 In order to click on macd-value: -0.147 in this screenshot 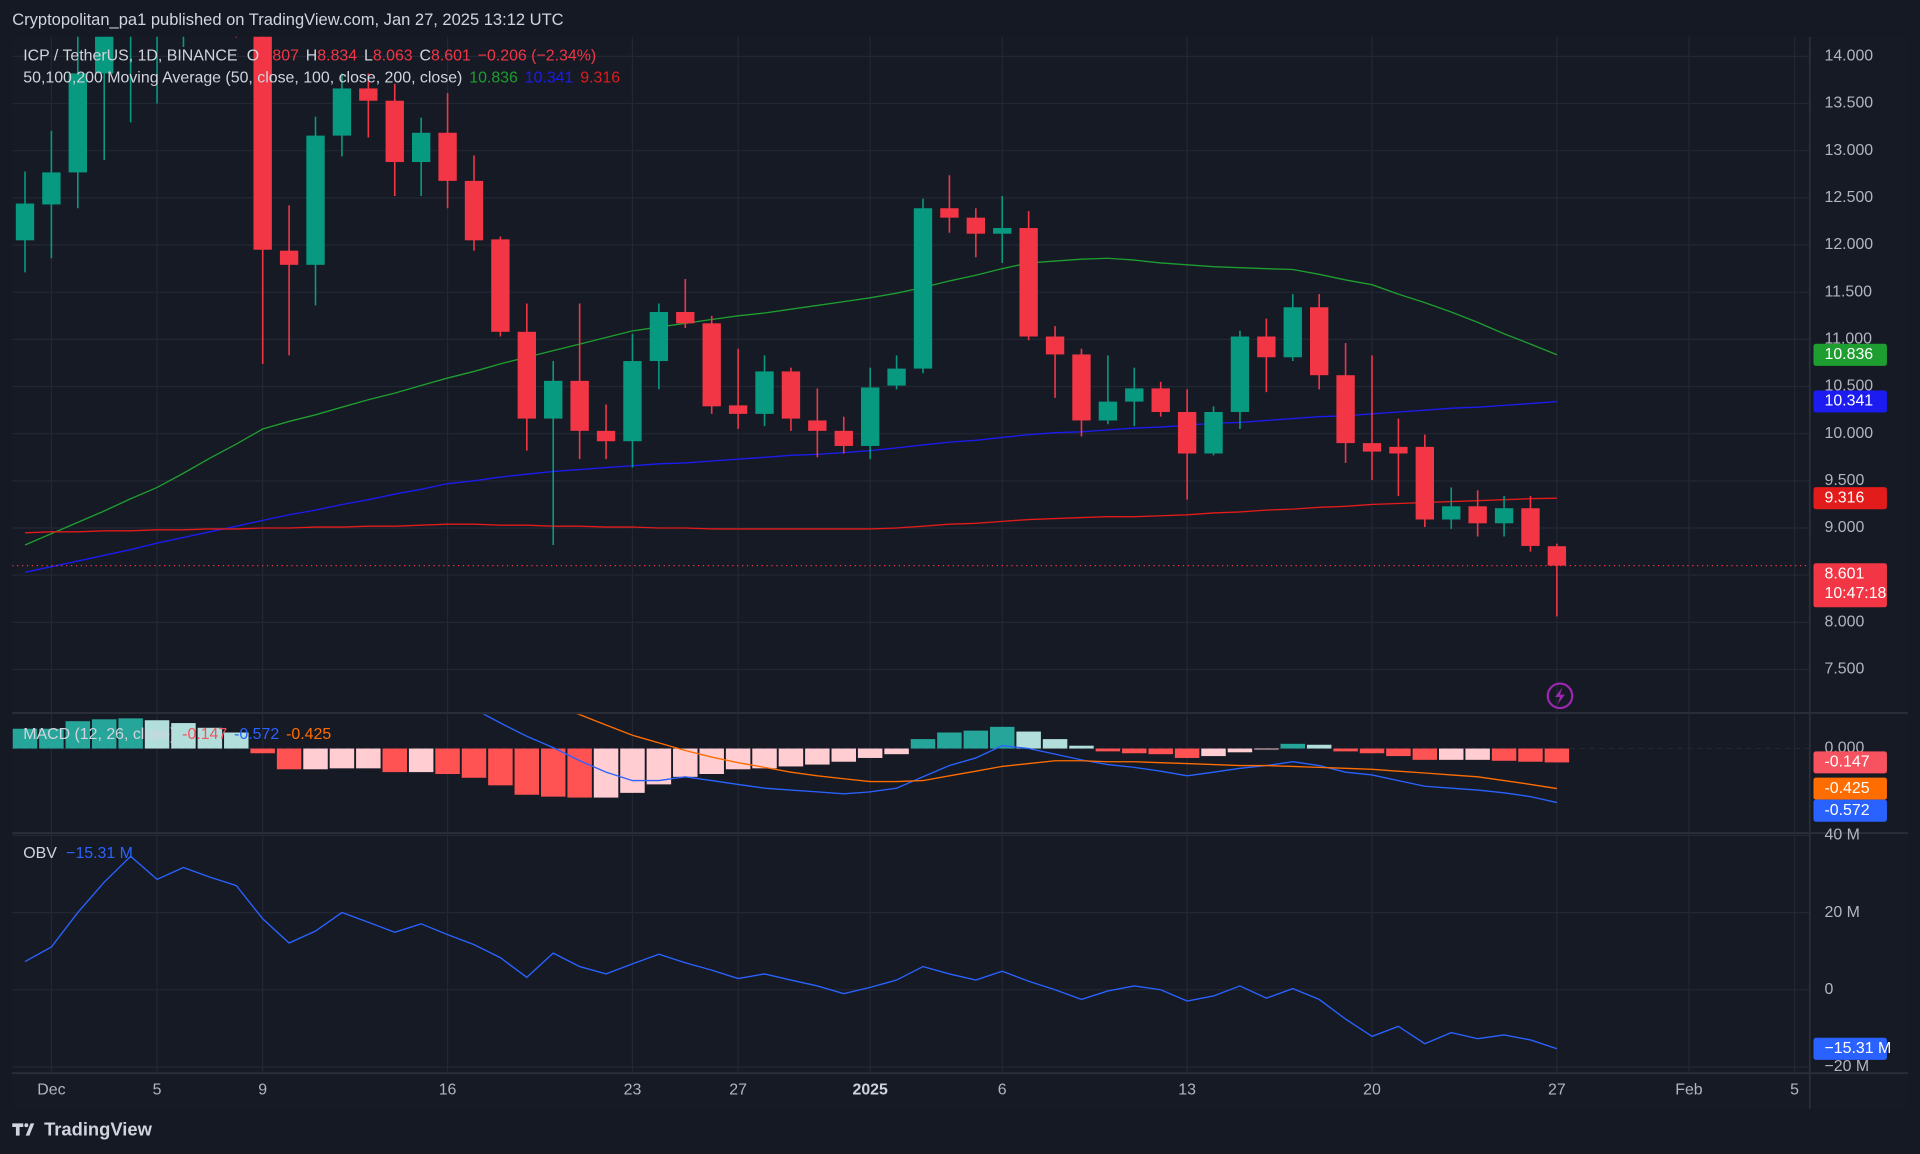, I will do `click(204, 734)`.